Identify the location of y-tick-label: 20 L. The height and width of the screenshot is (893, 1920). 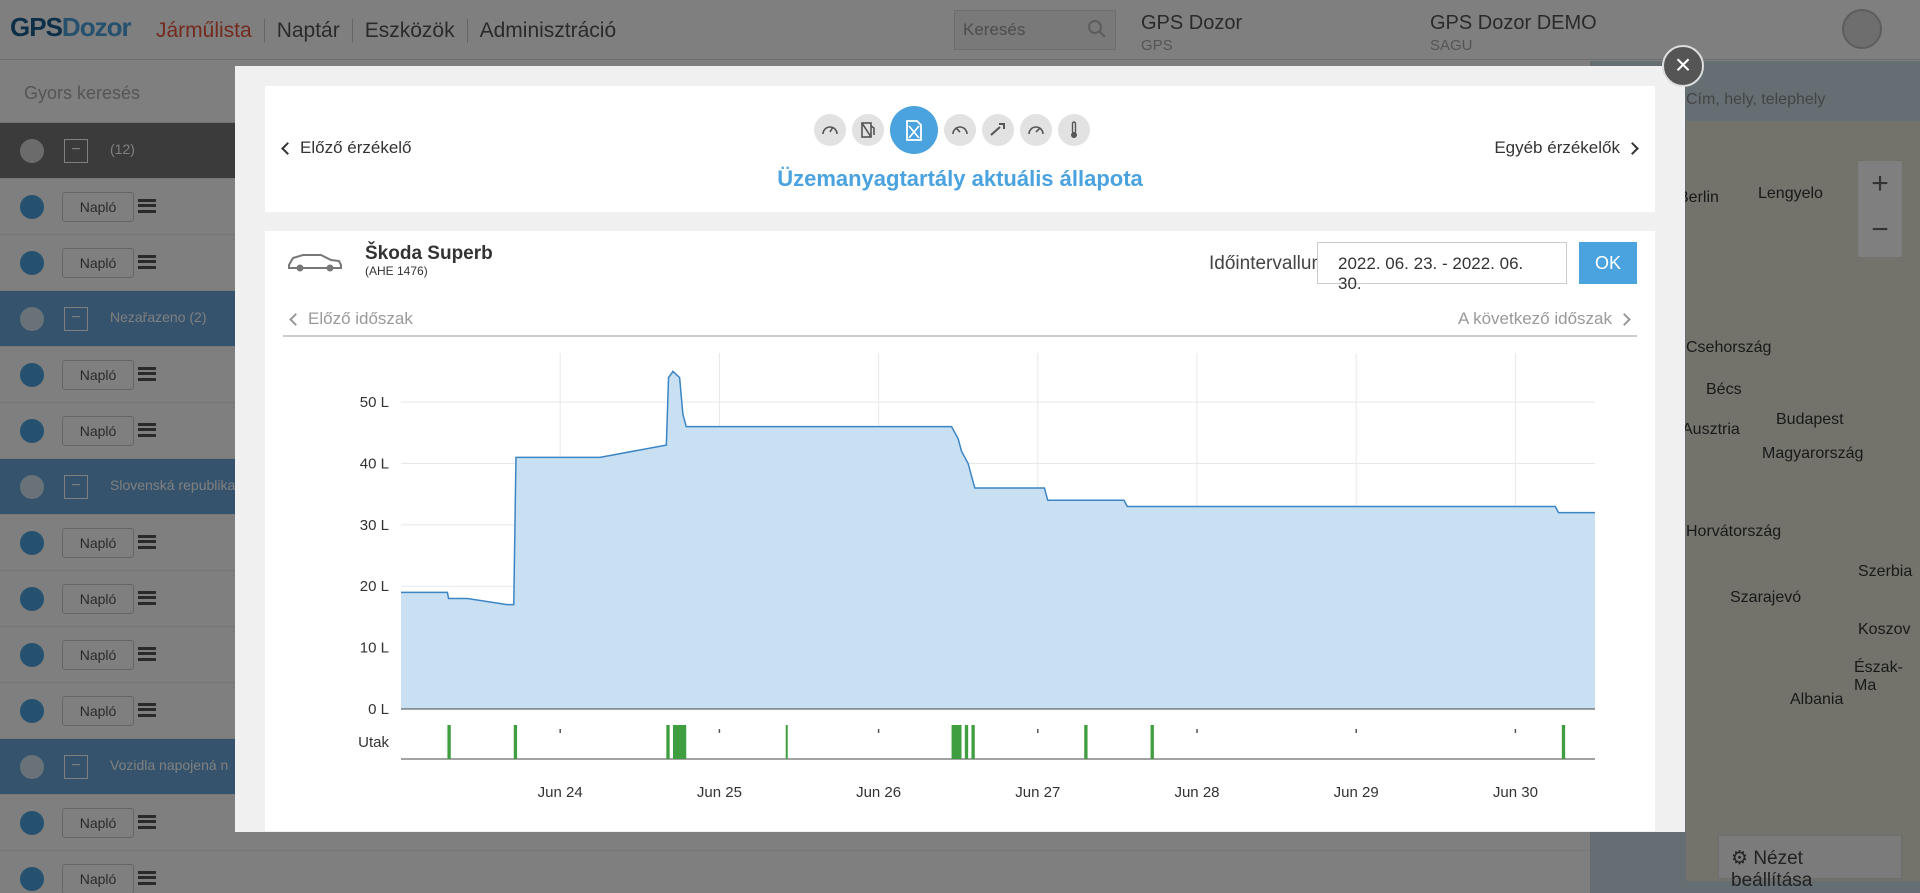
(374, 586).